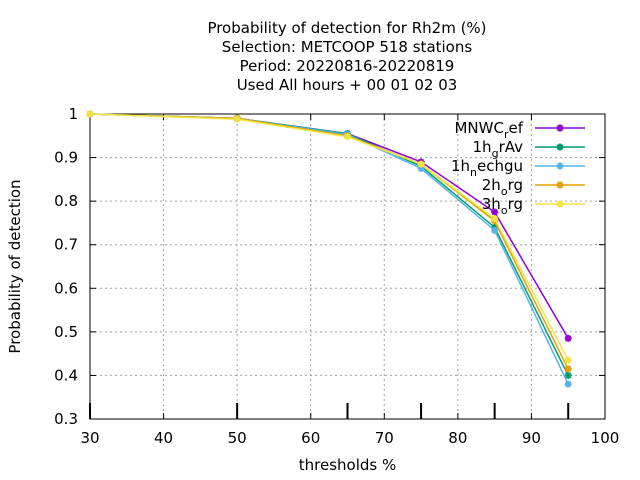  I want to click on y-tick-label: 0.5, so click(66, 332).